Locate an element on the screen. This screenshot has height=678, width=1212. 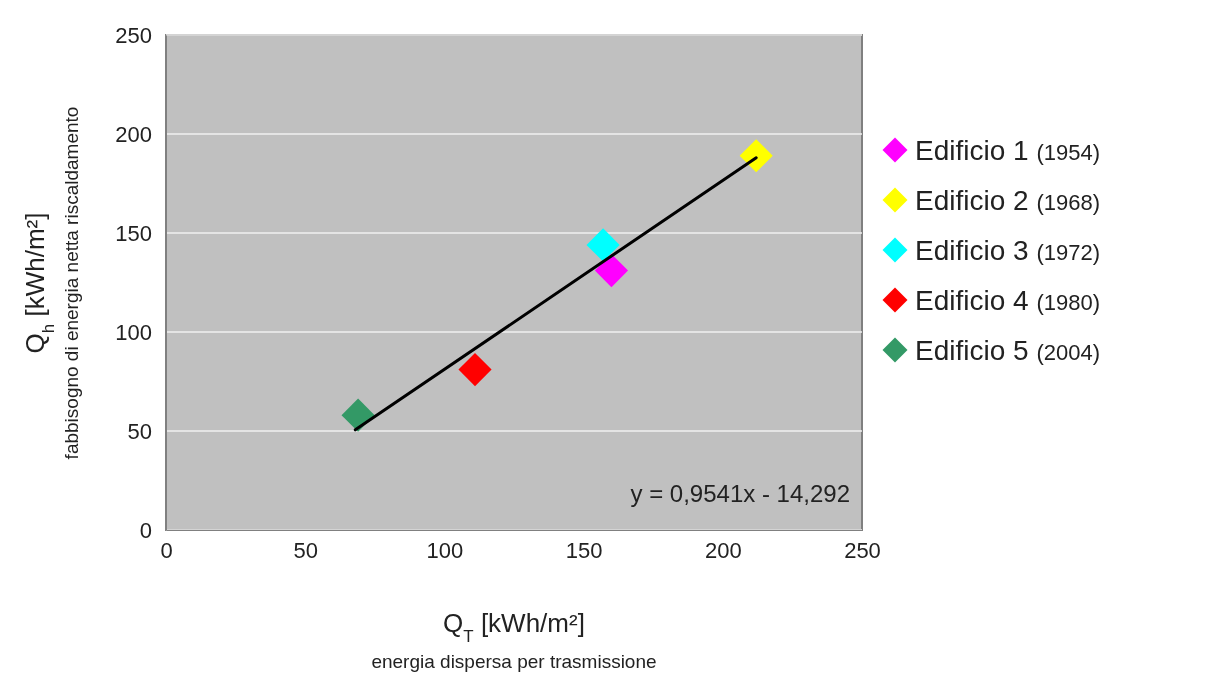
x-tick-label: 200 is located at coordinates (723, 550).